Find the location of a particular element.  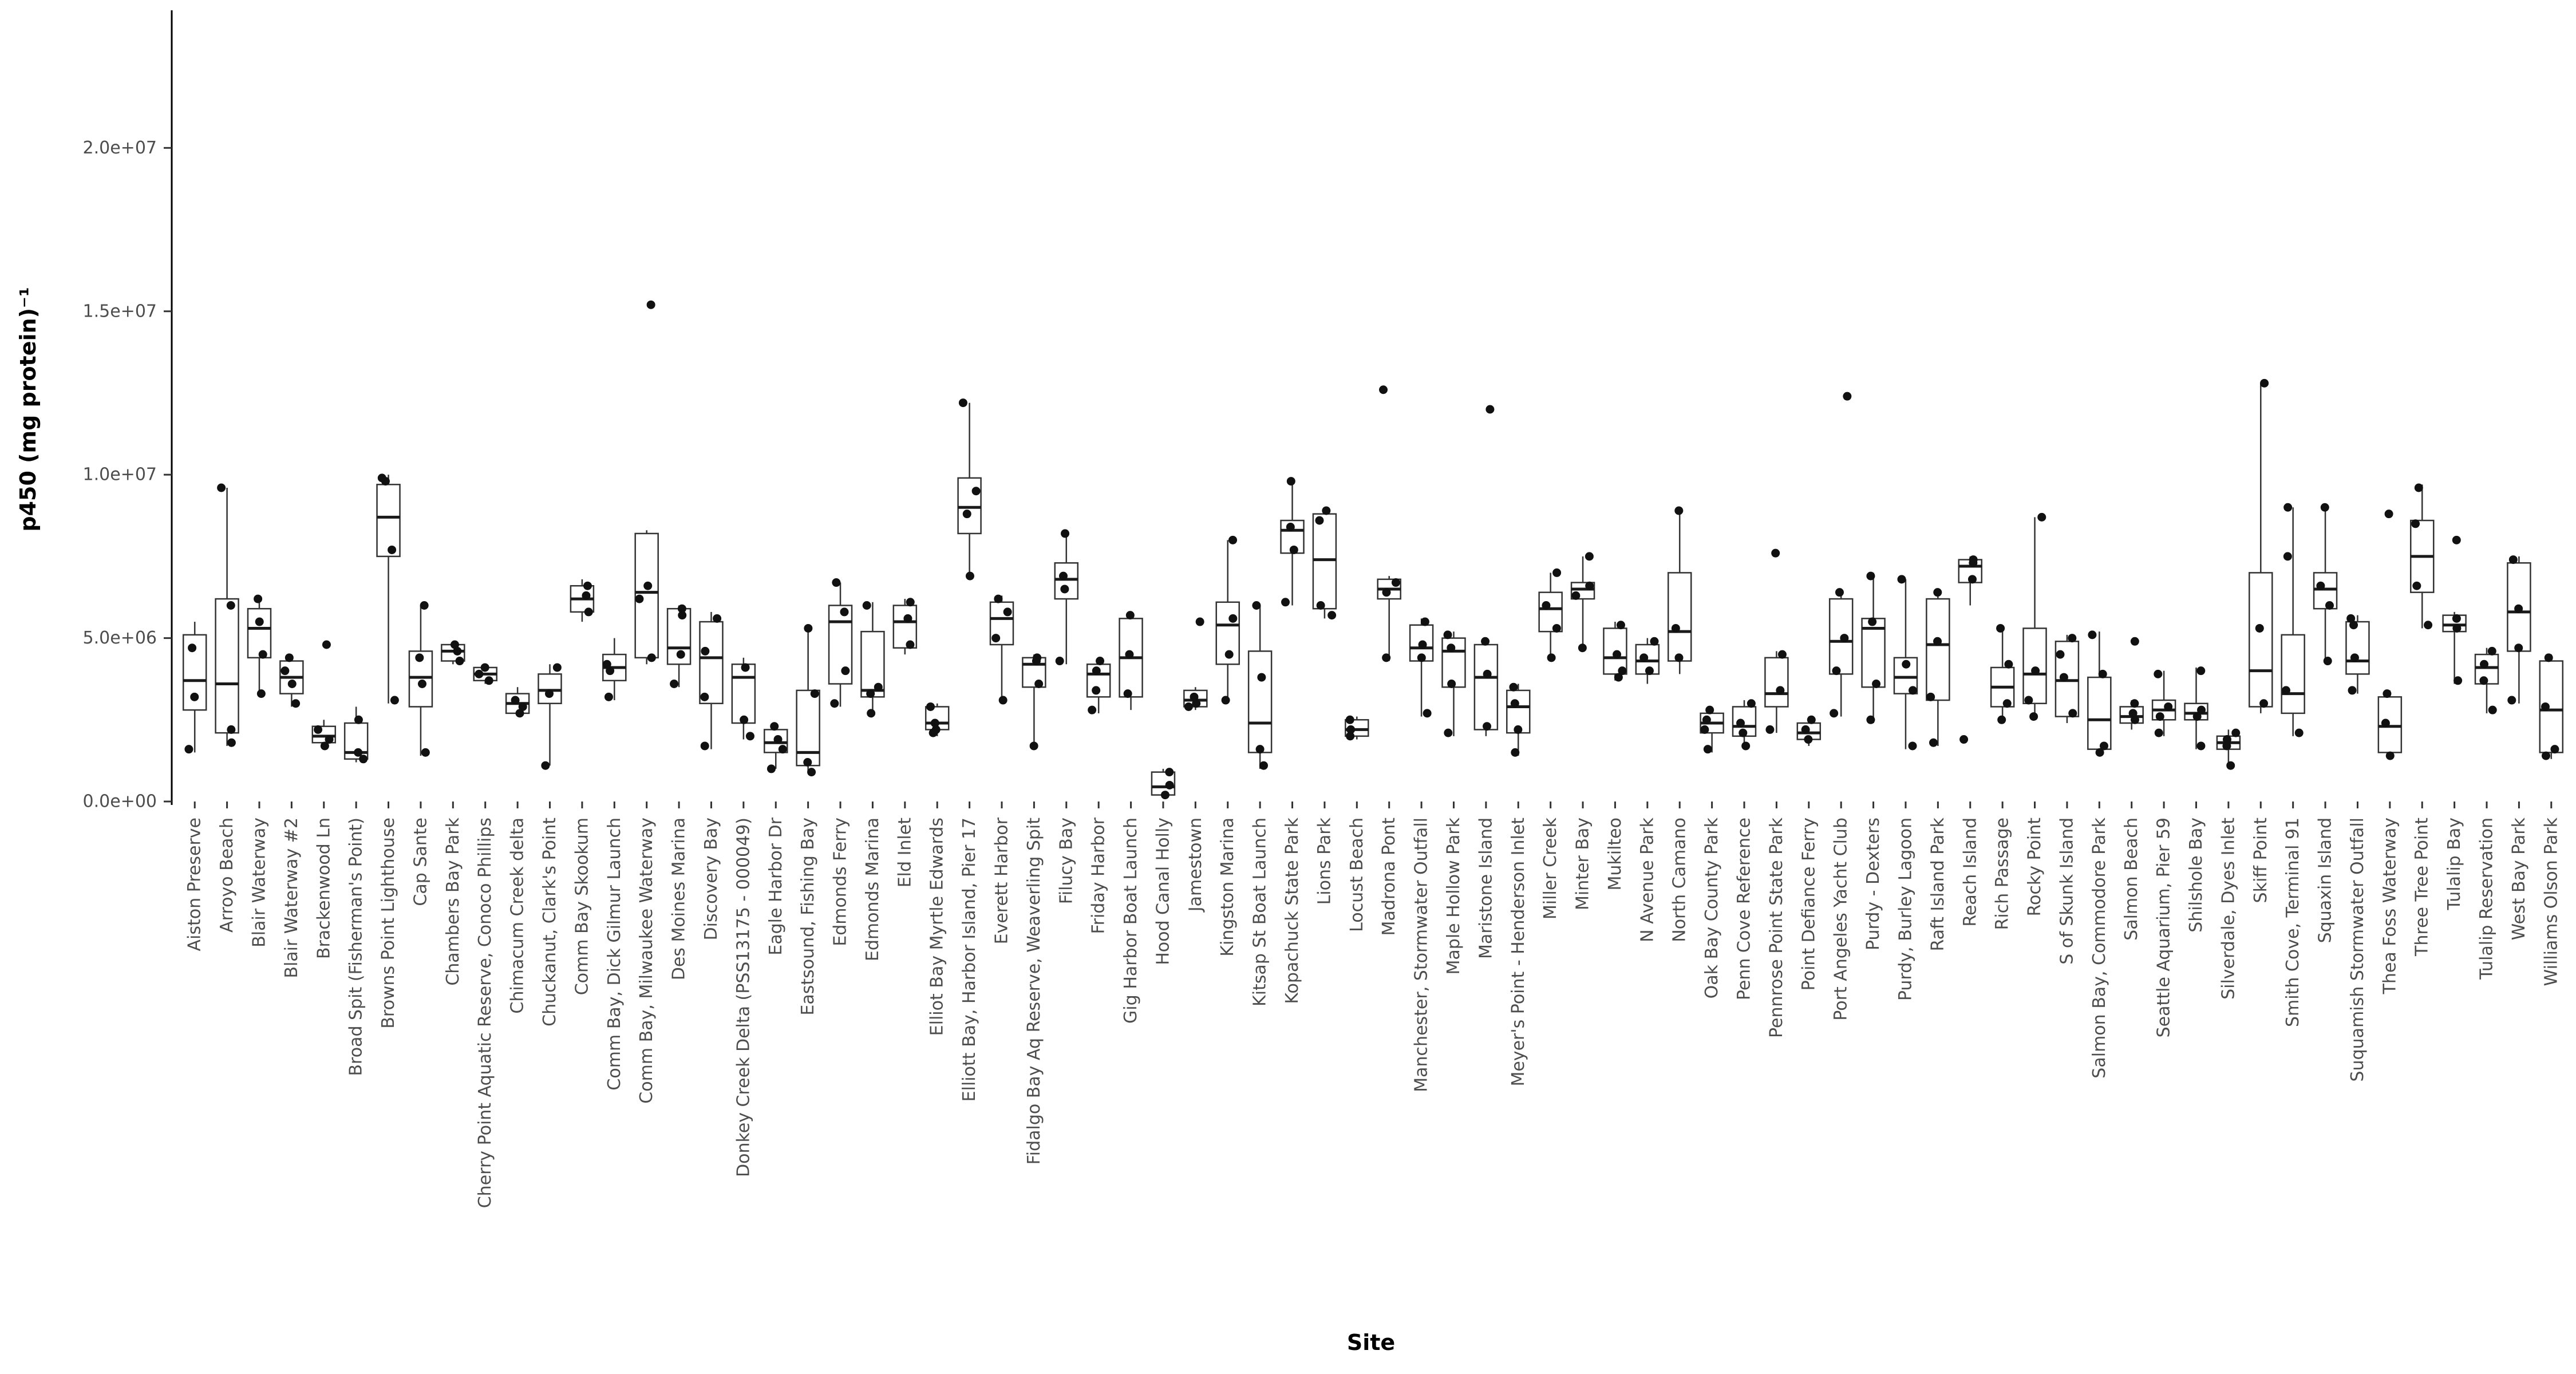

x-tick-label: Maristone Island is located at coordinates (1486, 889).